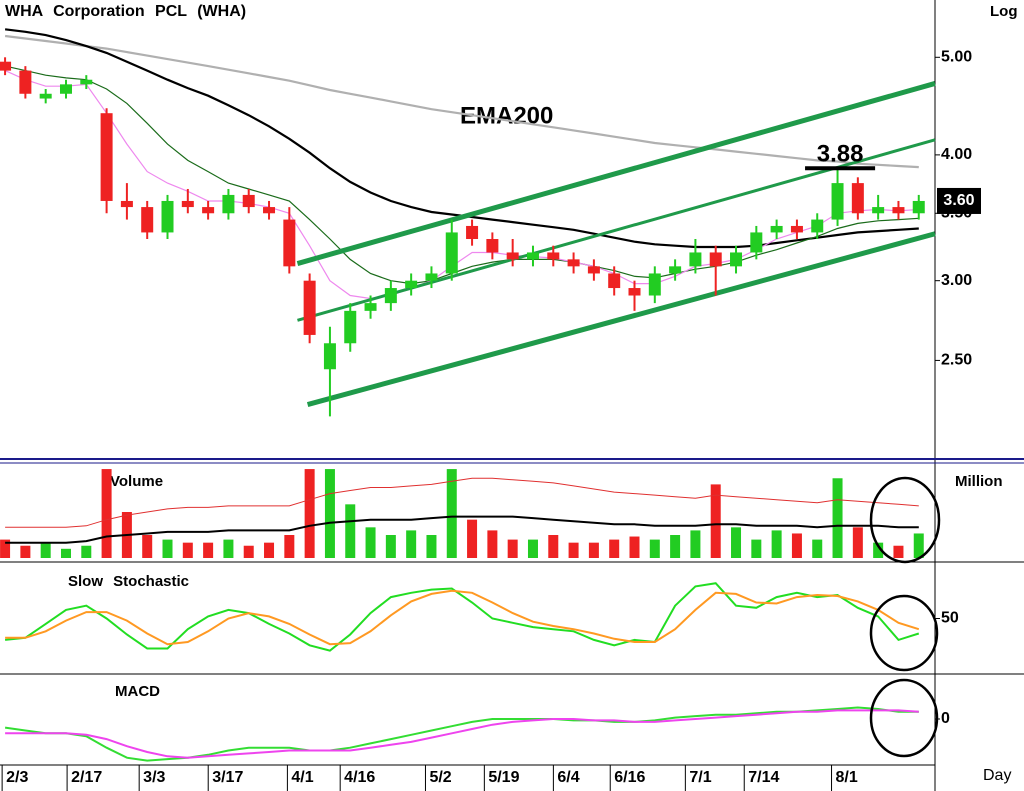 The width and height of the screenshot is (1024, 791). I want to click on last-price-label: 3.60, so click(958, 200).